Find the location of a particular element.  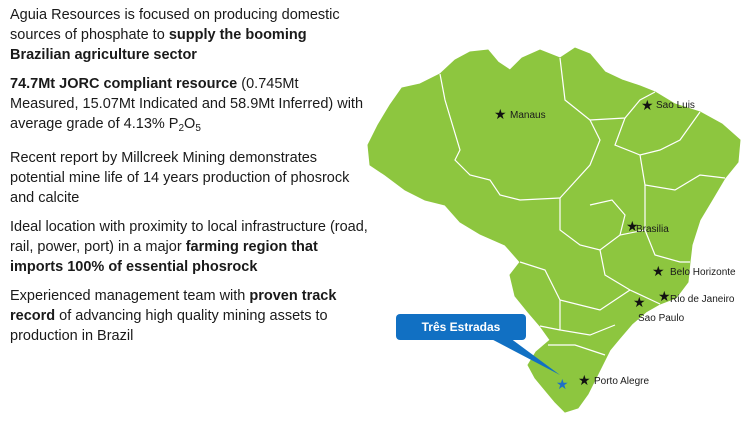

city-sao-luis: ★ Sao Luis is located at coordinates (668, 105).